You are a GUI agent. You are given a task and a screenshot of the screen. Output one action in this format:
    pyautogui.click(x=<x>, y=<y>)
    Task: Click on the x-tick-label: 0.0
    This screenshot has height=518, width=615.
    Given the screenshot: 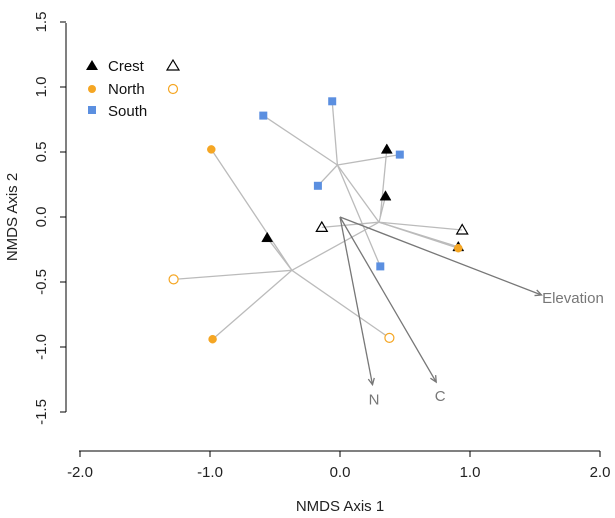 What is the action you would take?
    pyautogui.click(x=340, y=472)
    